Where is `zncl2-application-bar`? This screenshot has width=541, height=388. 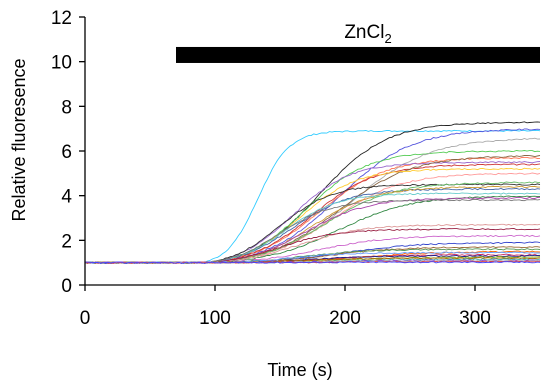
zncl2-application-bar is located at coordinates (358, 54).